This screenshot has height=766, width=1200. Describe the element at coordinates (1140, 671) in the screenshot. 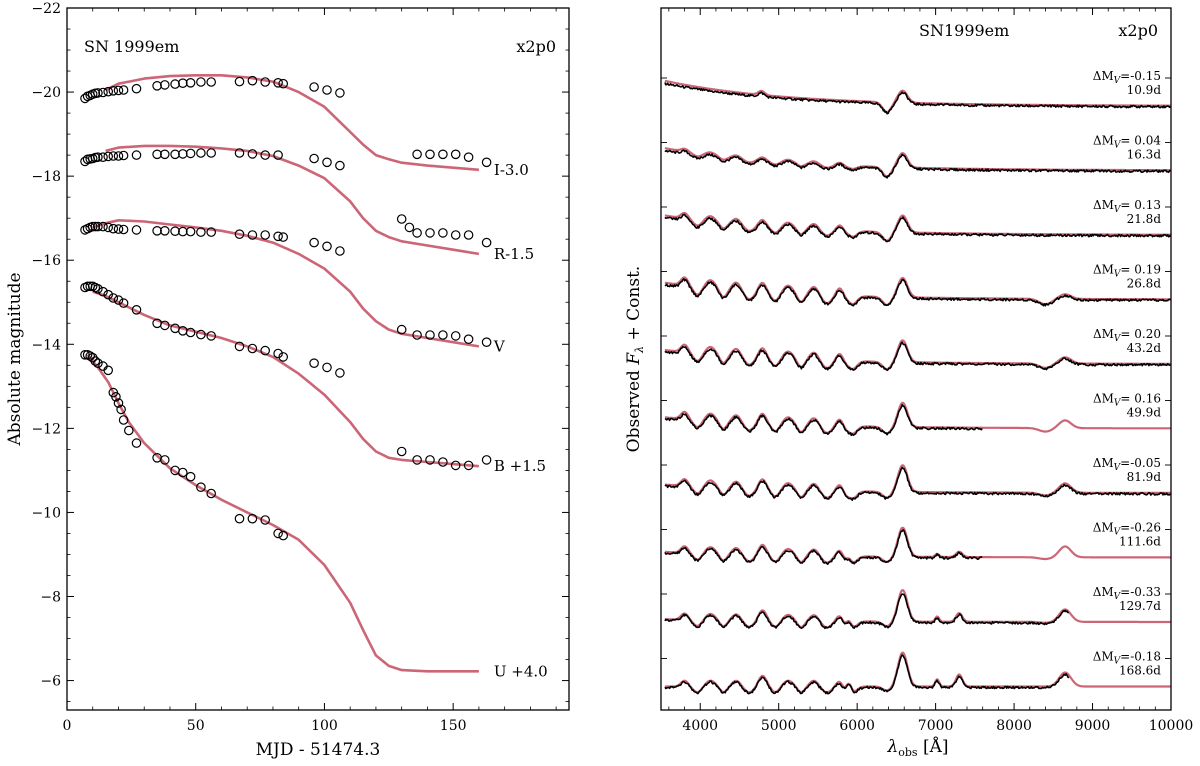

I see `epoch-label: 168.6d` at that location.